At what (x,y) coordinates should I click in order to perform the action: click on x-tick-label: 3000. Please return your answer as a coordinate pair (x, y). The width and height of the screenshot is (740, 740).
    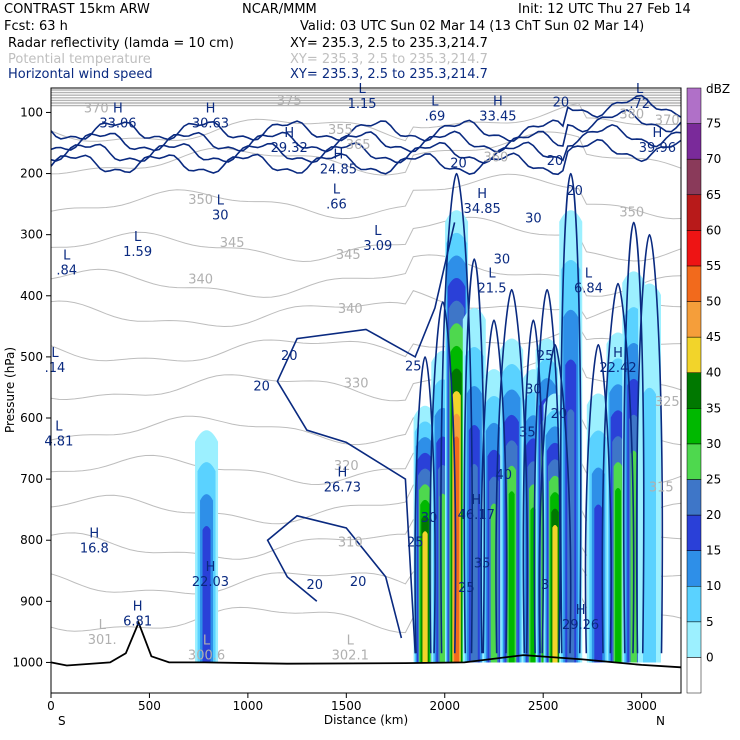
    Looking at the image, I should click on (641, 706).